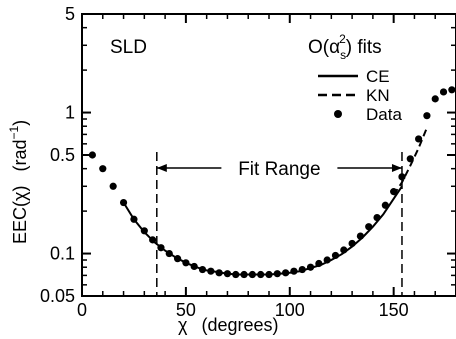 This screenshot has height=339, width=456. What do you see at coordinates (186, 310) in the screenshot?
I see `x-tick-label: 50` at bounding box center [186, 310].